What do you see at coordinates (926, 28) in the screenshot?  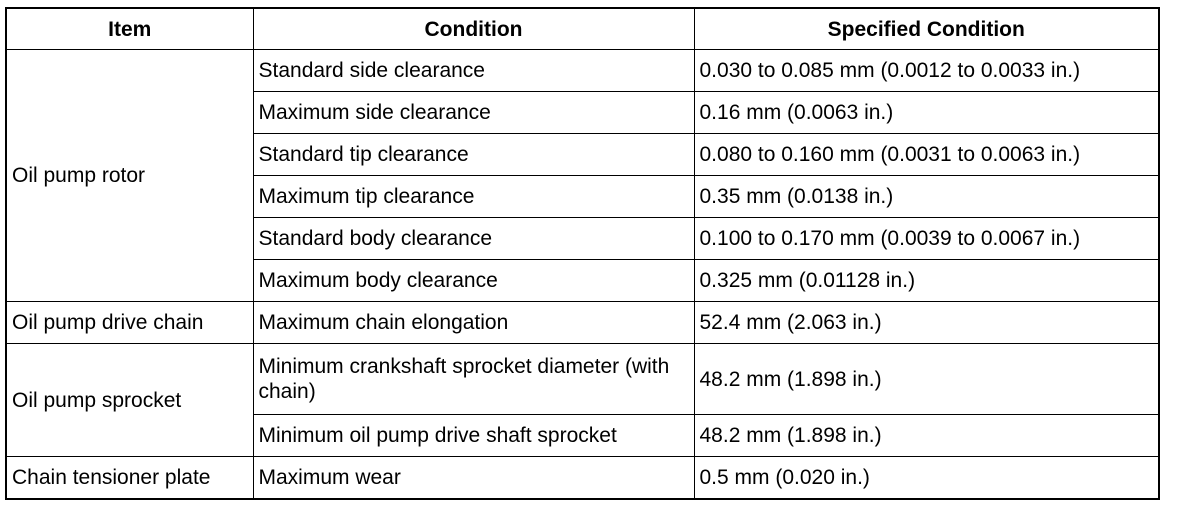 I see `header-cell: Specified Condition` at bounding box center [926, 28].